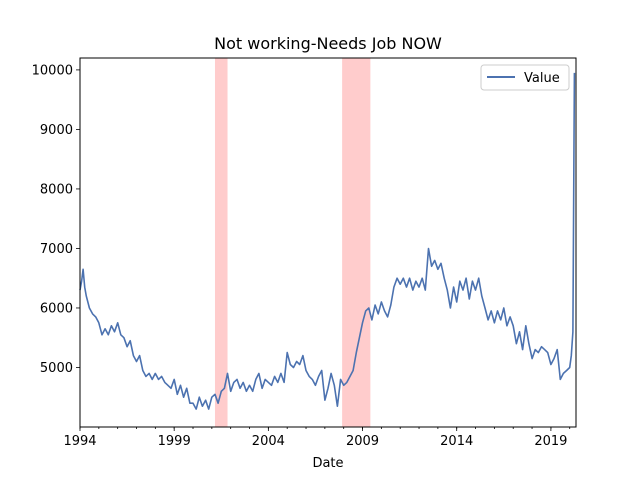 The width and height of the screenshot is (640, 480). Describe the element at coordinates (268, 441) in the screenshot. I see `x-tick-label: 2004` at that location.